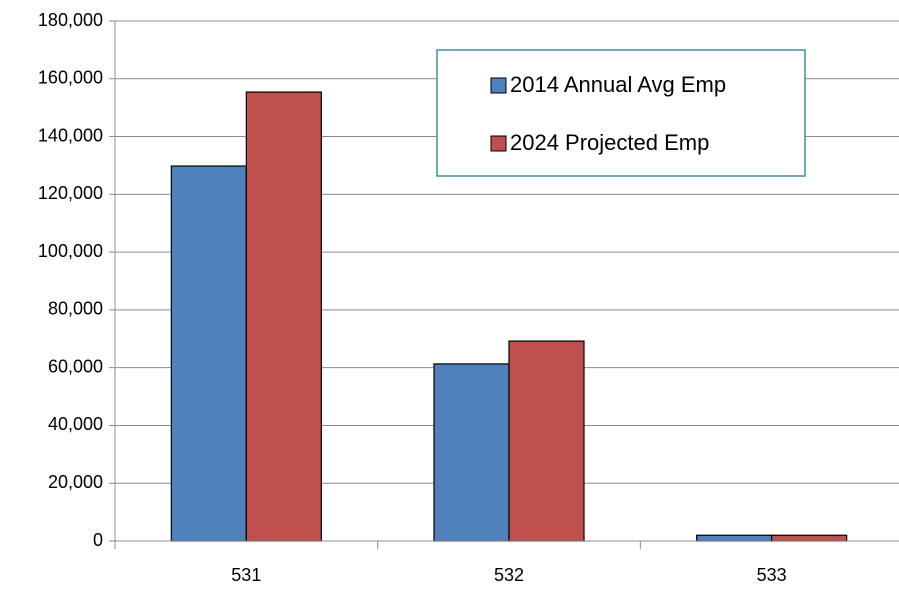 This screenshot has height=590, width=899. Describe the element at coordinates (70, 135) in the screenshot. I see `y-tick-label: 140,000` at that location.